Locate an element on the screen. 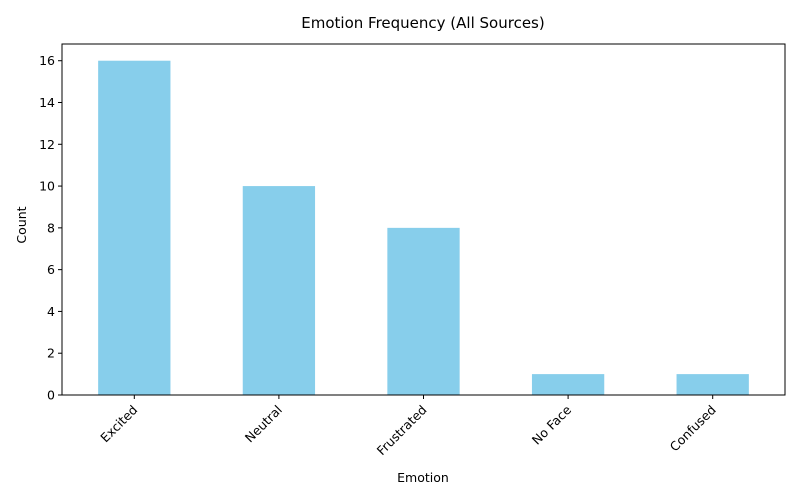 The width and height of the screenshot is (800, 500). y-tick-label: 4 is located at coordinates (51, 311).